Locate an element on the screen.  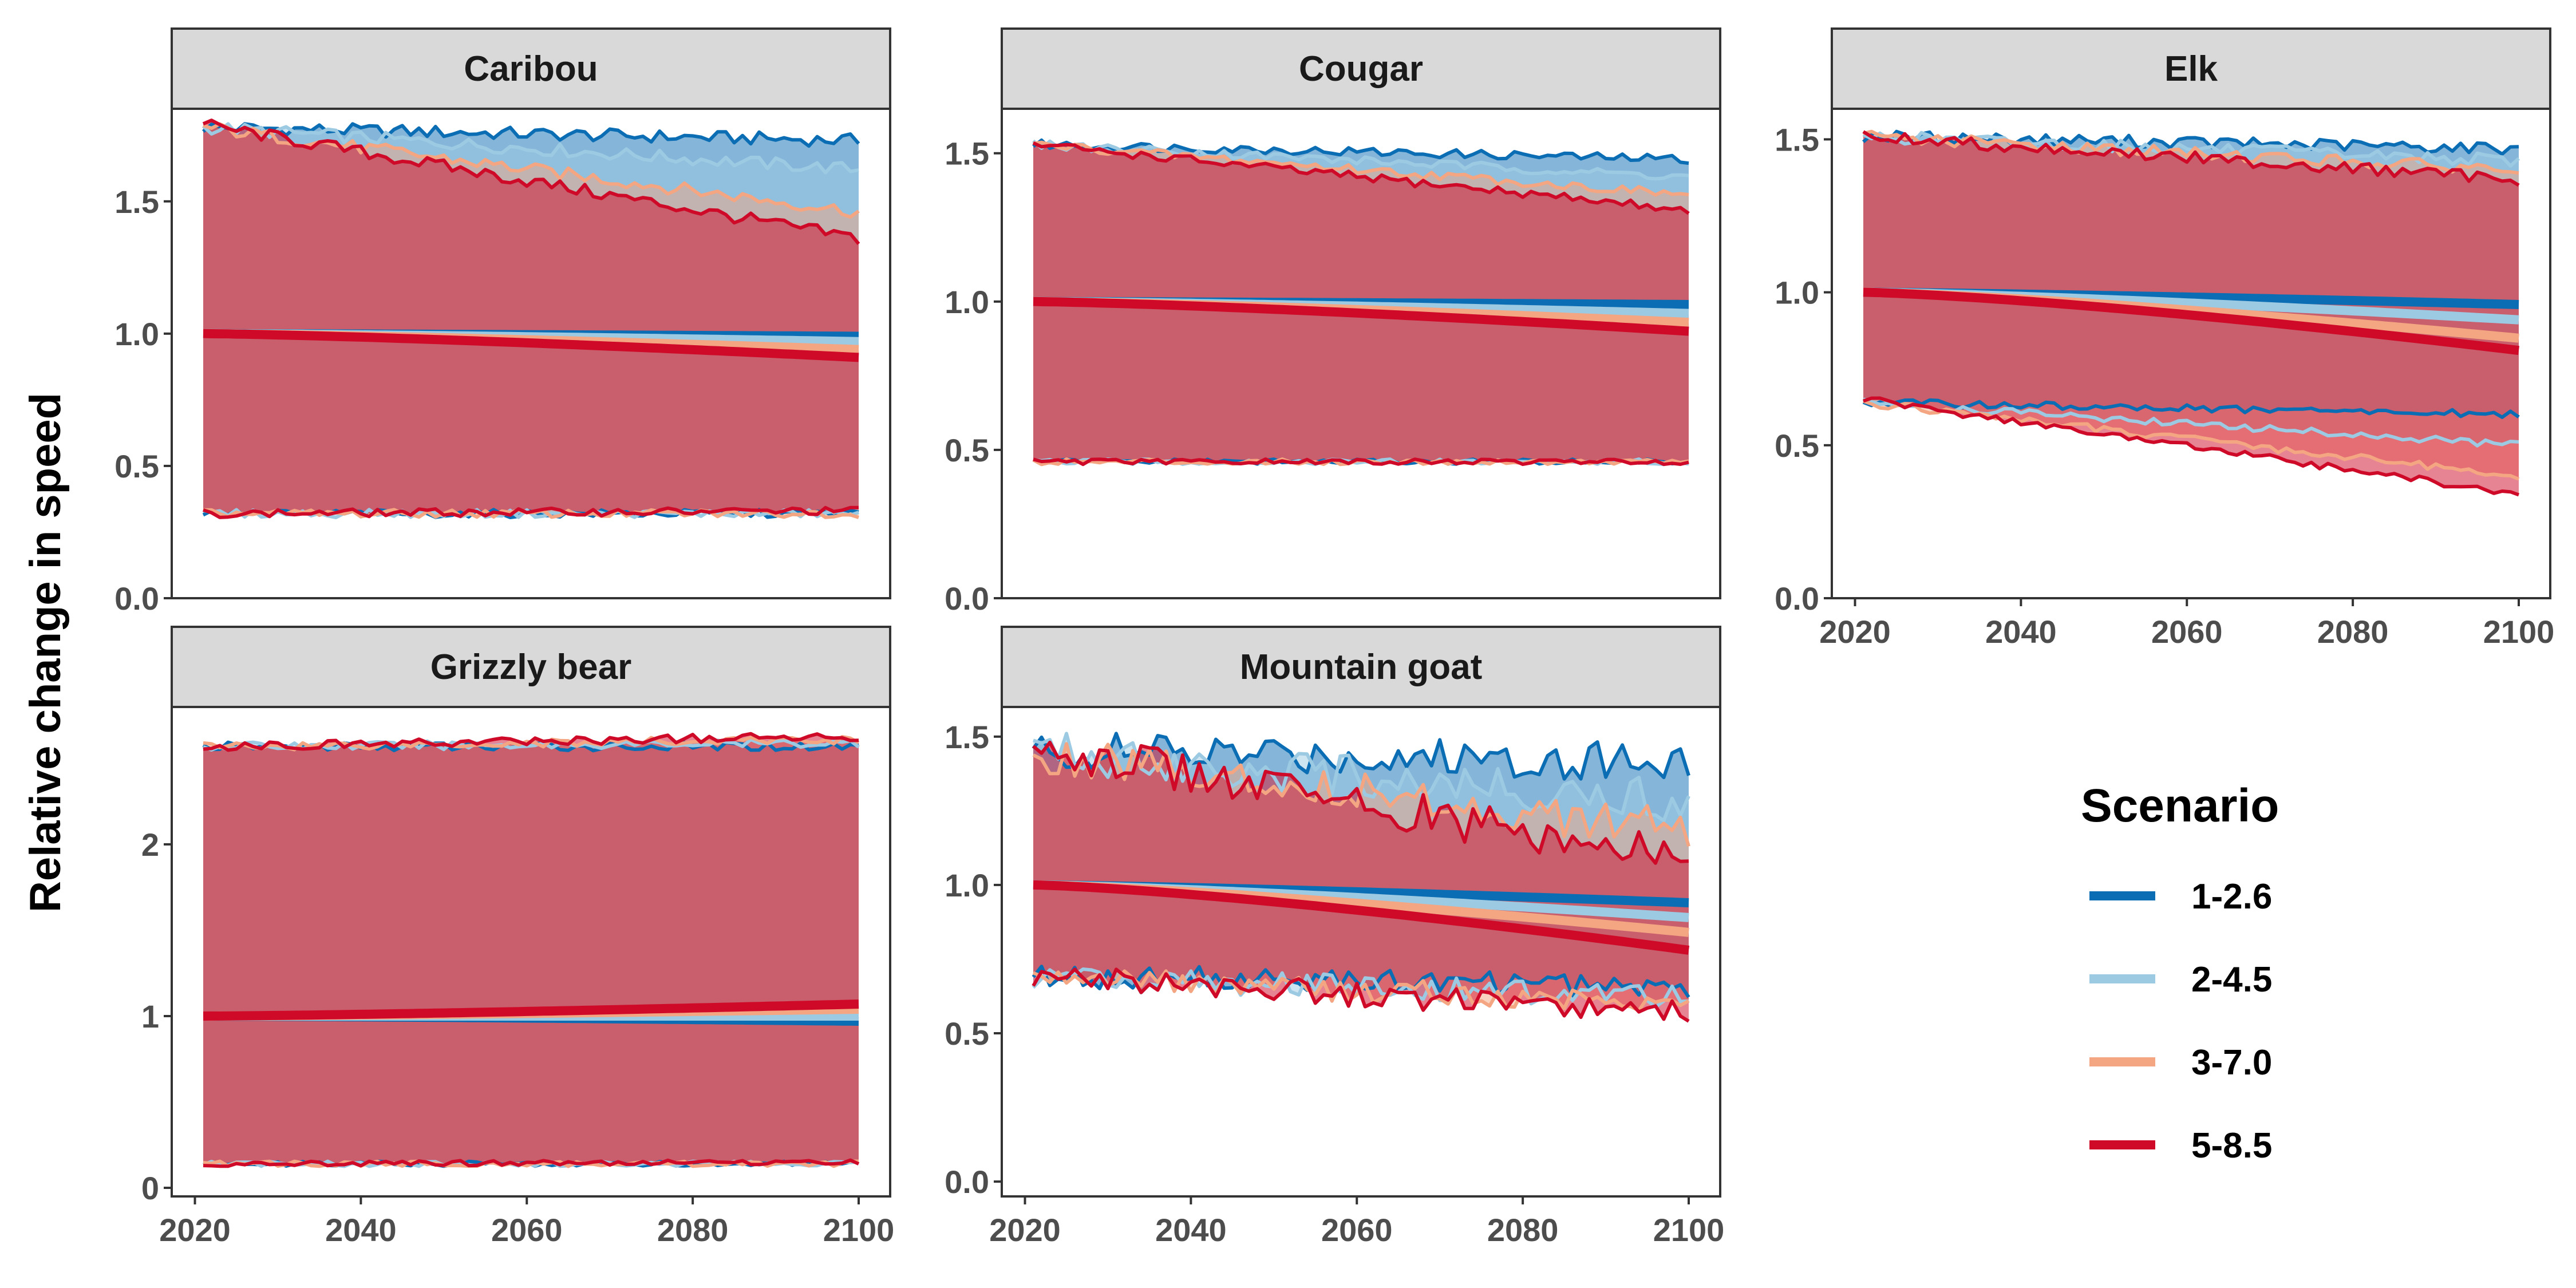
upper-line-2-4.5 is located at coordinates (530, 148).